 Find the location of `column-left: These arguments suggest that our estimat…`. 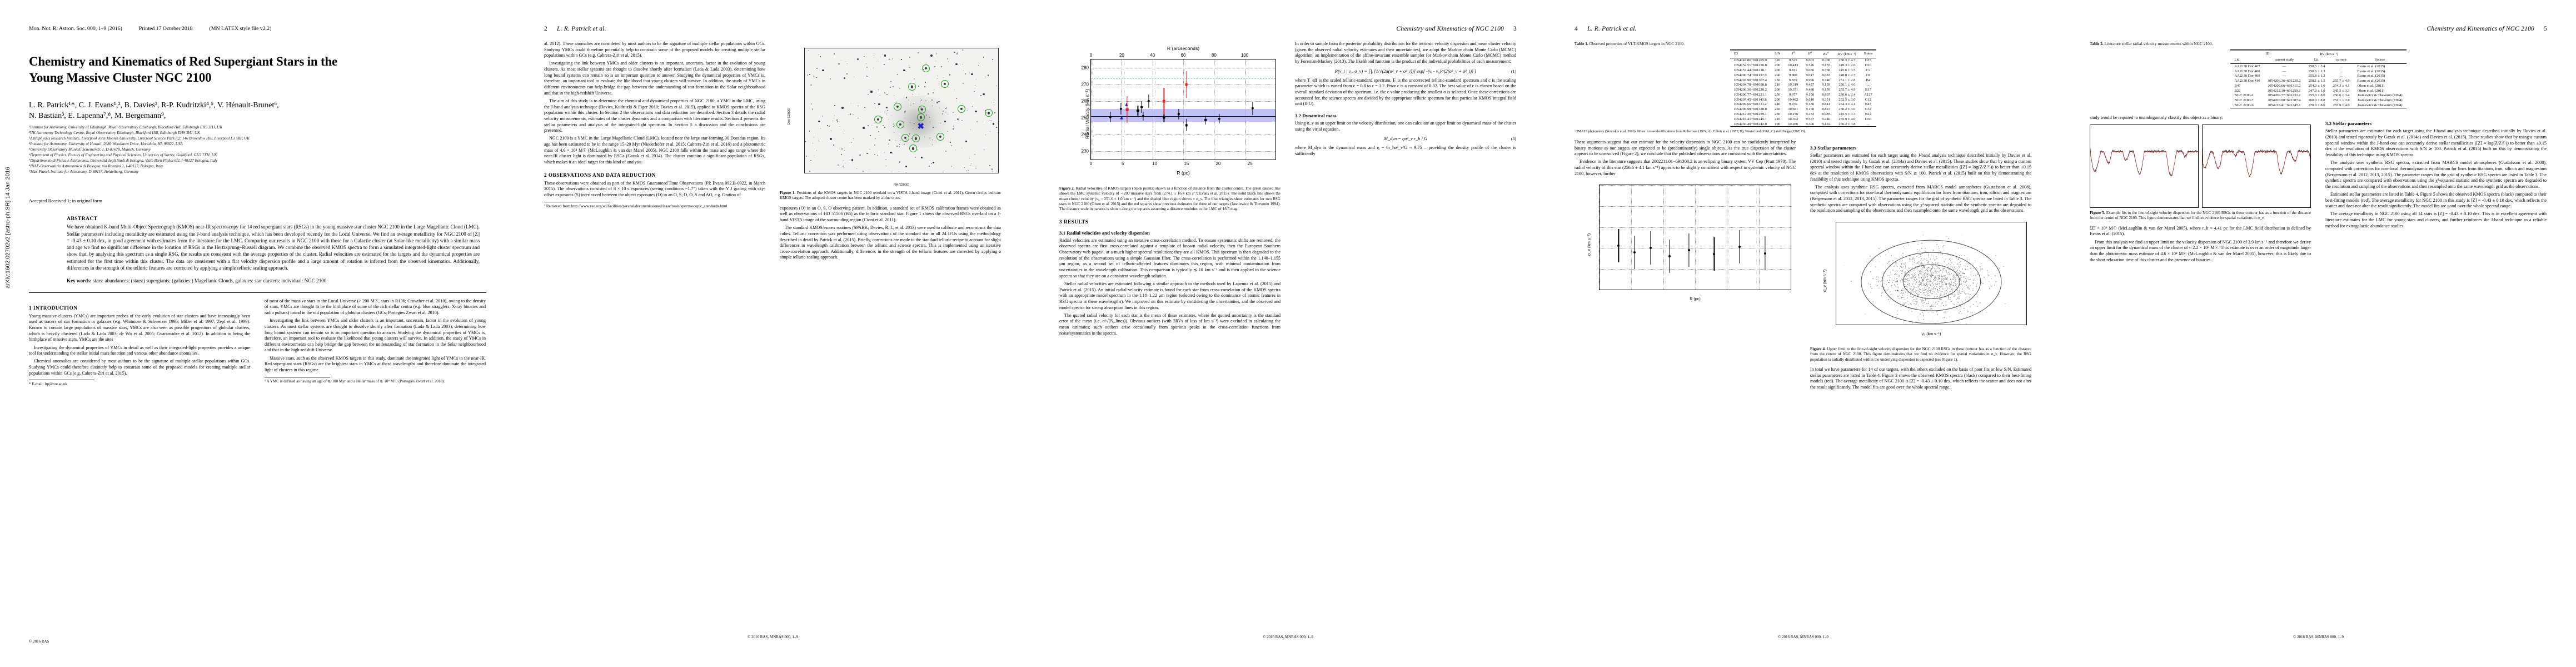

column-left: These arguments suggest that our estimat… is located at coordinates (1685, 226).